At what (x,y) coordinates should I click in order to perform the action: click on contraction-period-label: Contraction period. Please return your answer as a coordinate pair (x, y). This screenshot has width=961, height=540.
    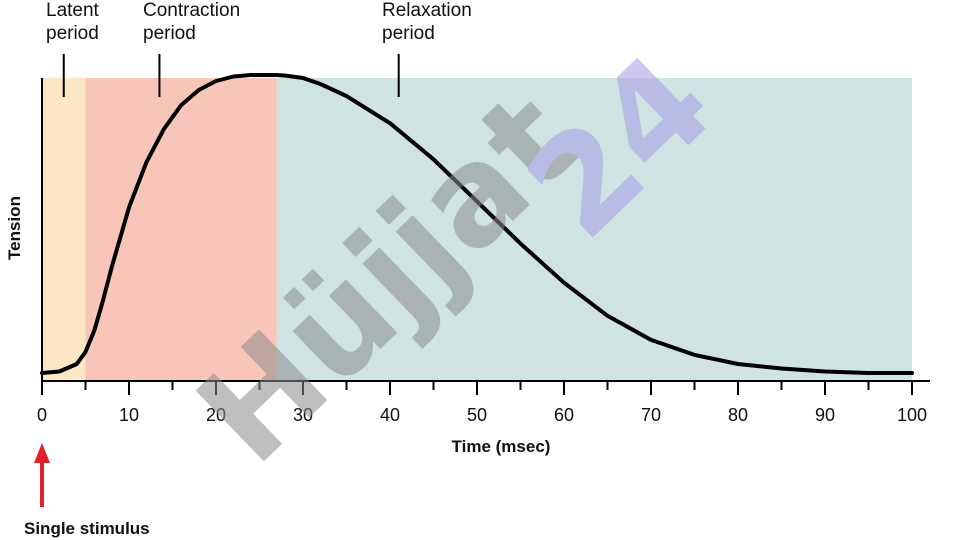
    Looking at the image, I should click on (194, 22).